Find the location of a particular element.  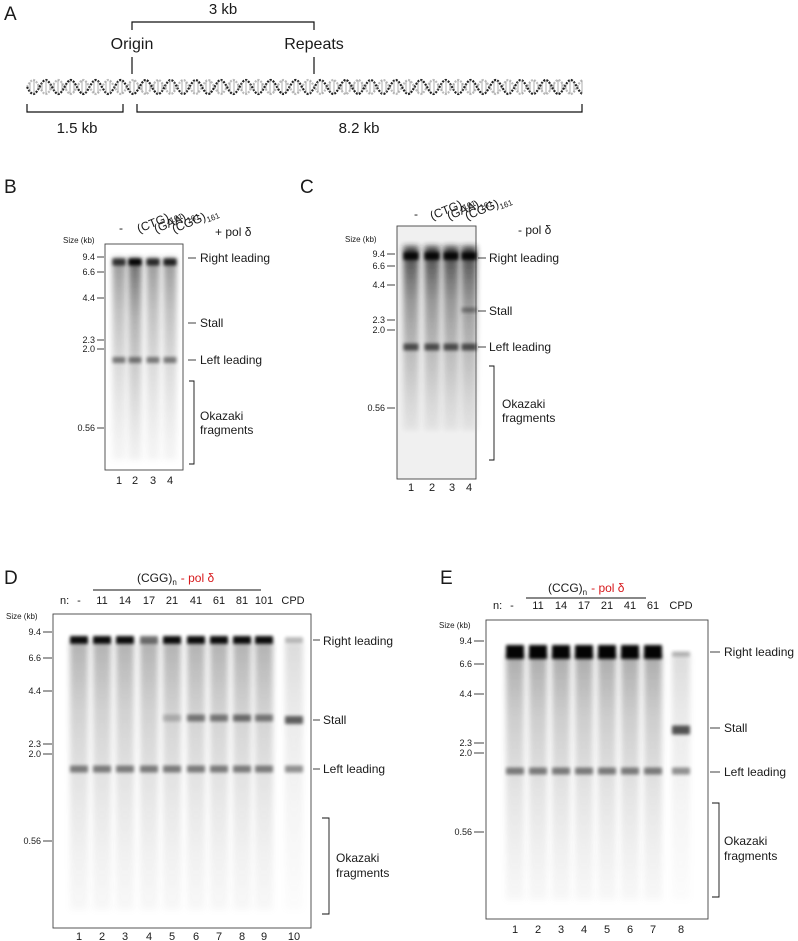

panel-c-lane-headers: - (CTG)161 (GAA)161 (CGG)161 is located at coordinates (464, 210).